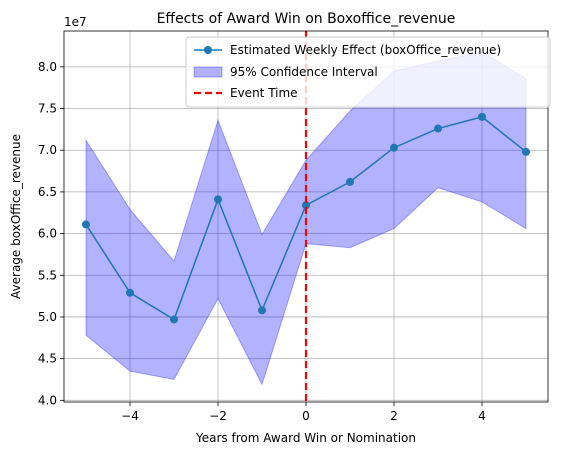 The width and height of the screenshot is (567, 455). What do you see at coordinates (482, 416) in the screenshot?
I see `x-tick-label-4: 4` at bounding box center [482, 416].